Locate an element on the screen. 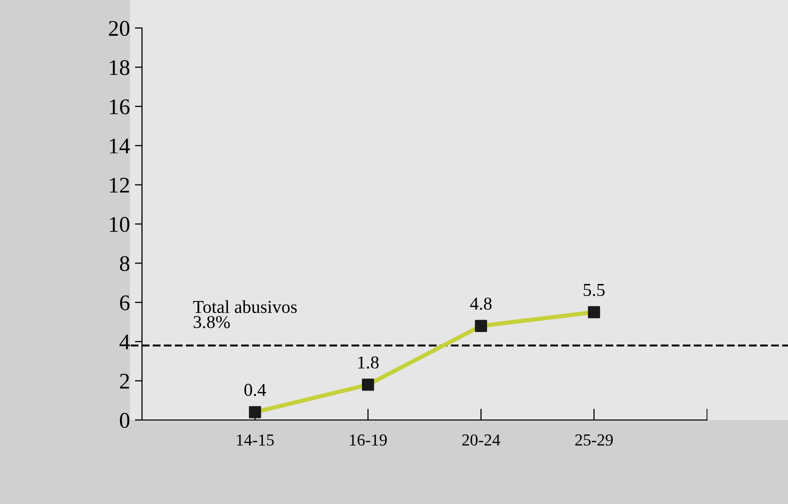  data-label: 1.8 is located at coordinates (368, 362).